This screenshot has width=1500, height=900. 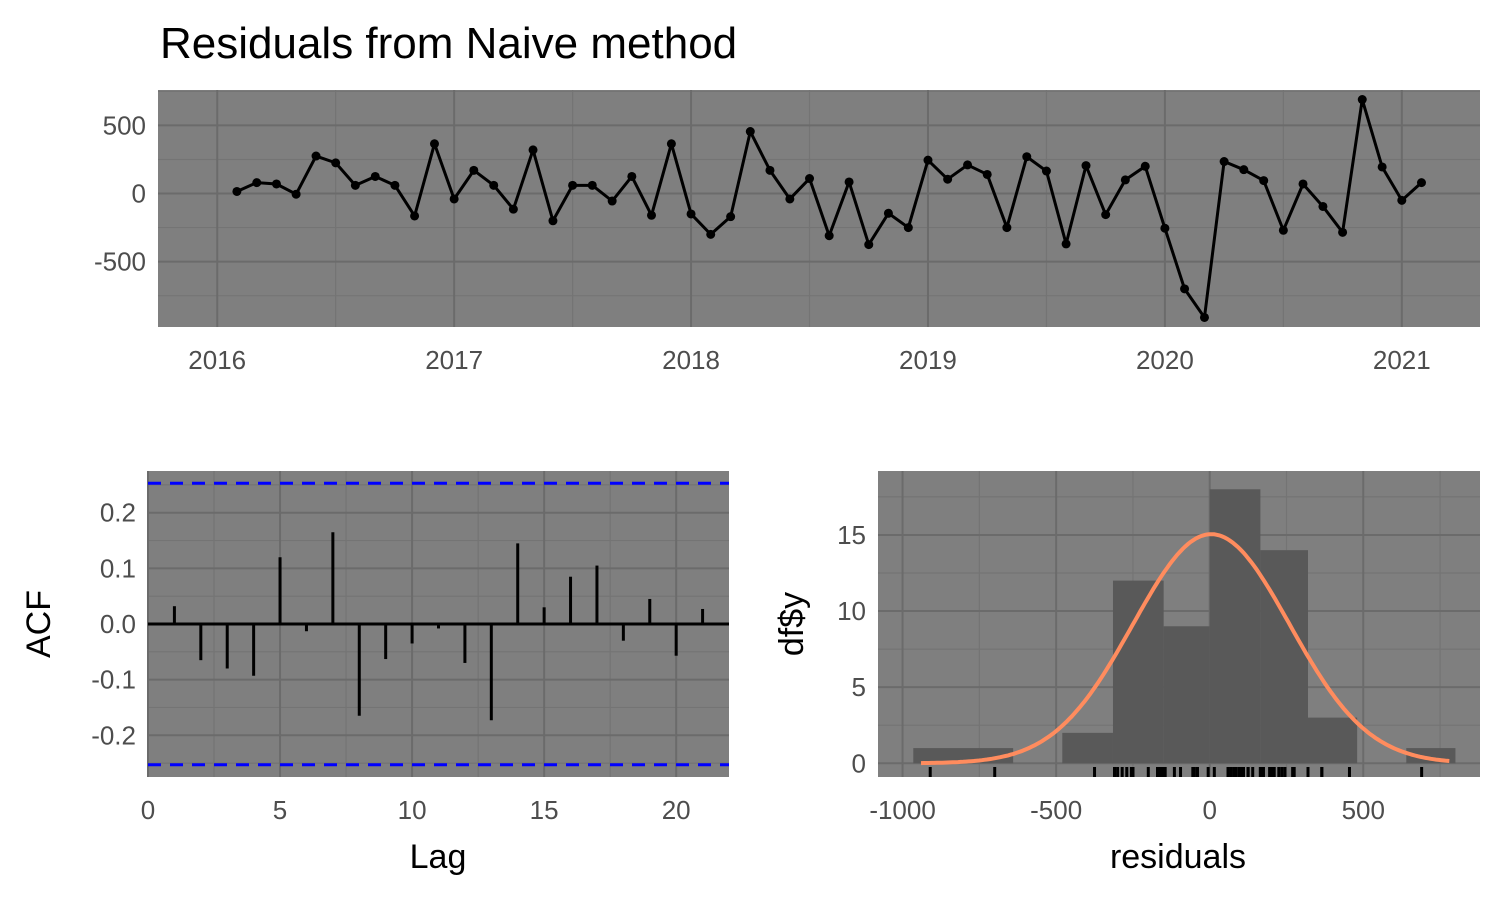 What do you see at coordinates (859, 687) in the screenshot?
I see `y-tick-label: 5` at bounding box center [859, 687].